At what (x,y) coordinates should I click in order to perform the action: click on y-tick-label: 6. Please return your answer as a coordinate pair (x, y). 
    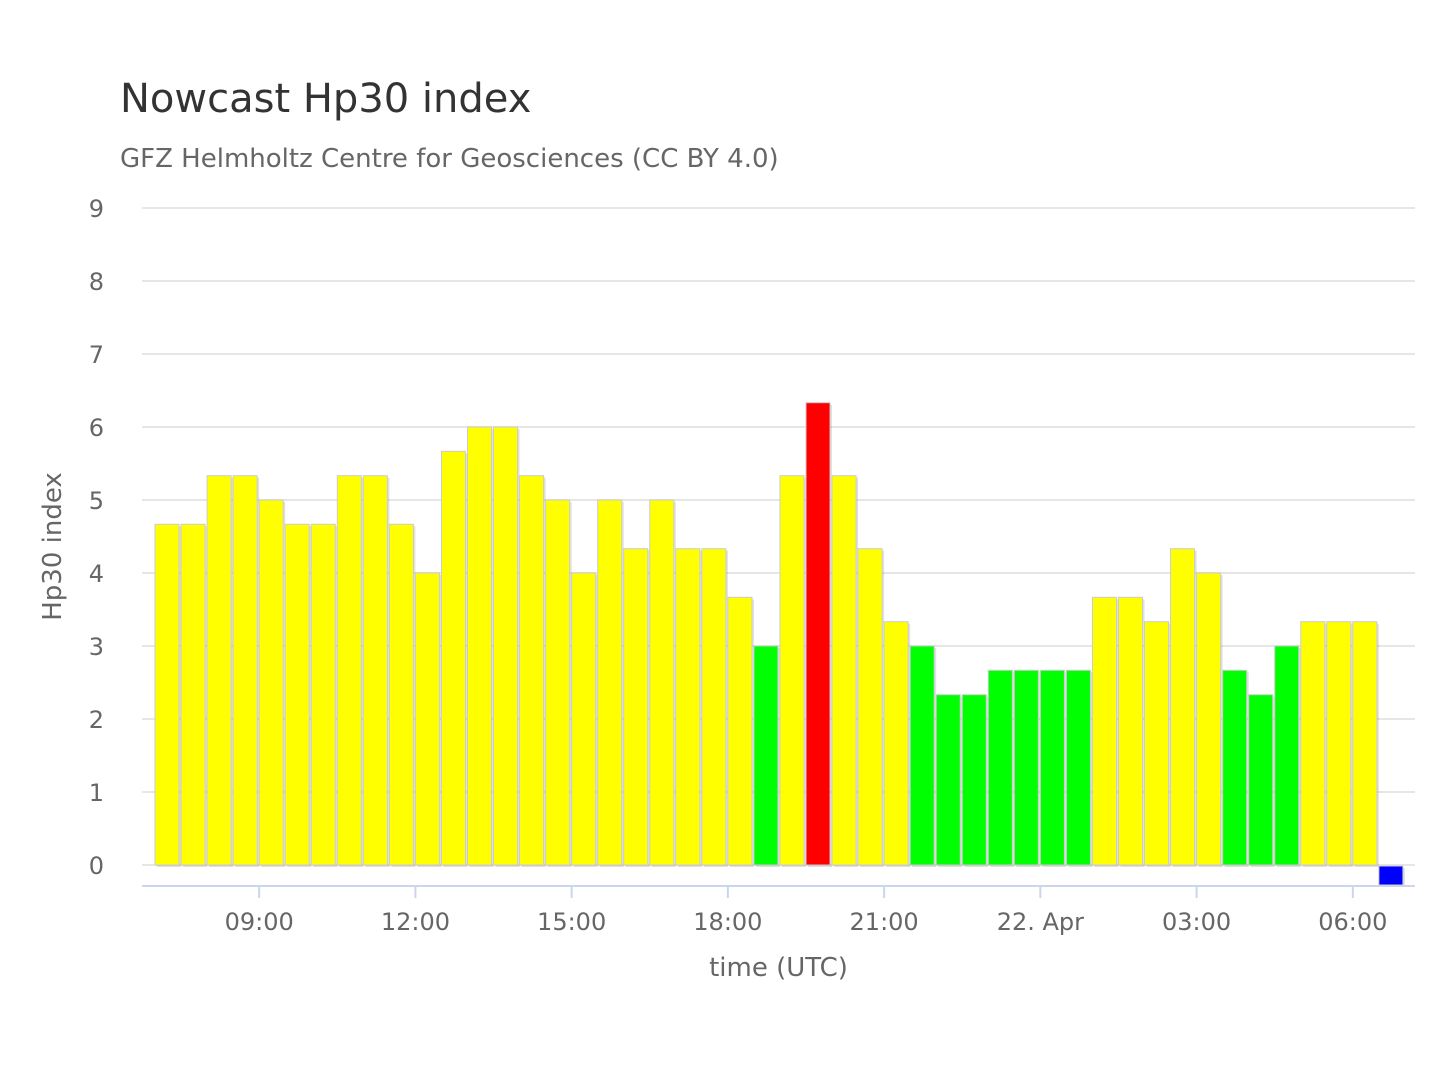
    Looking at the image, I should click on (96, 428).